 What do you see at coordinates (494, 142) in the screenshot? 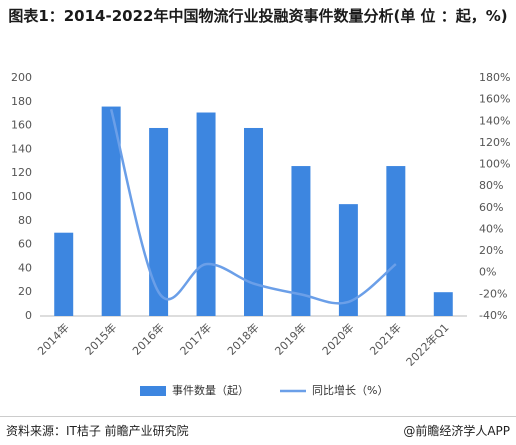
I see `y2-tick-label: 120%` at bounding box center [494, 142].